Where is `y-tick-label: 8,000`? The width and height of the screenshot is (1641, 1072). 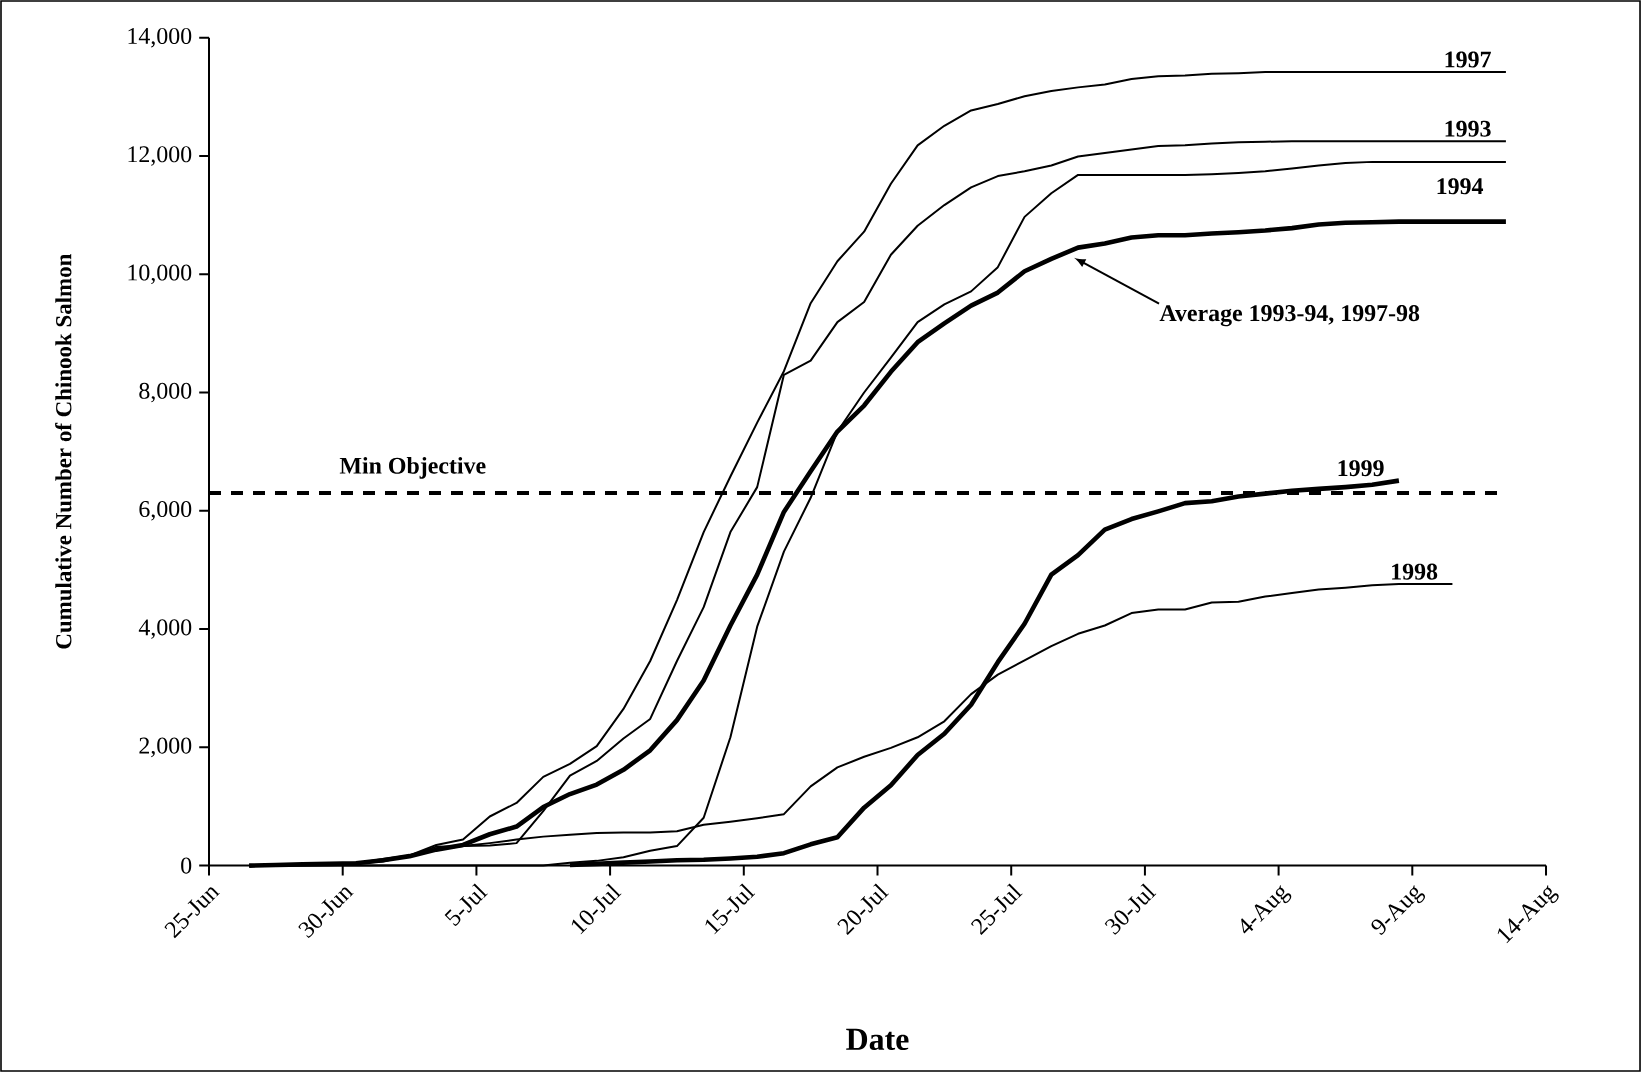
y-tick-label: 8,000 is located at coordinates (165, 392).